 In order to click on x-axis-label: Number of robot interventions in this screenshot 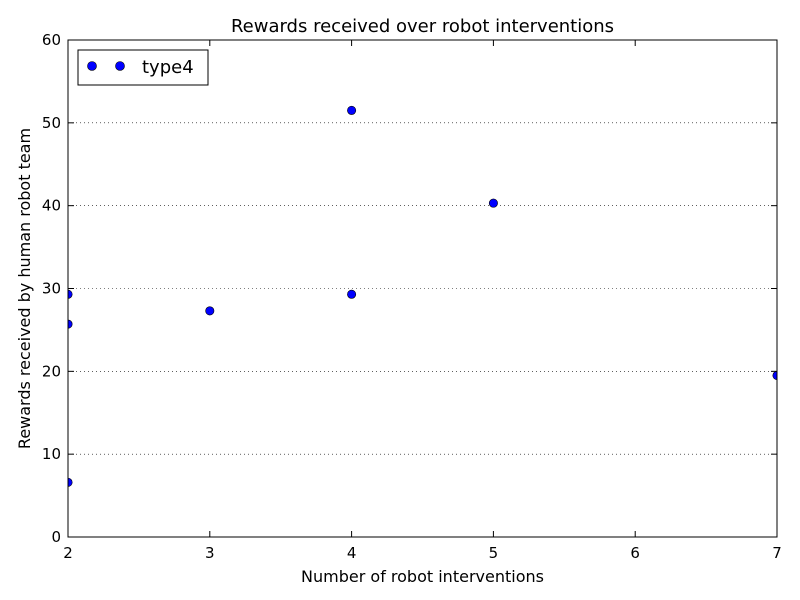, I will do `click(422, 576)`.